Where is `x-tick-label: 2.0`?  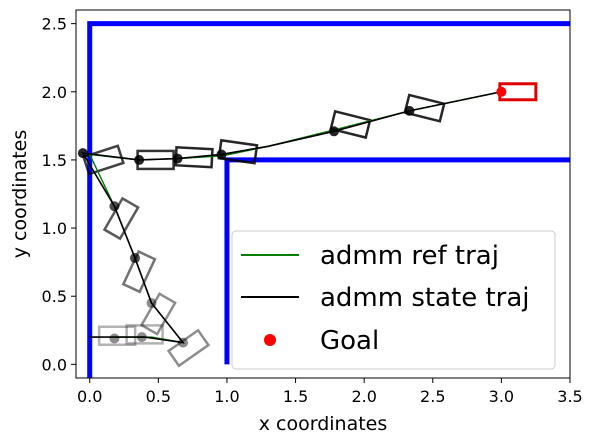
x-tick-label: 2.0 is located at coordinates (363, 396).